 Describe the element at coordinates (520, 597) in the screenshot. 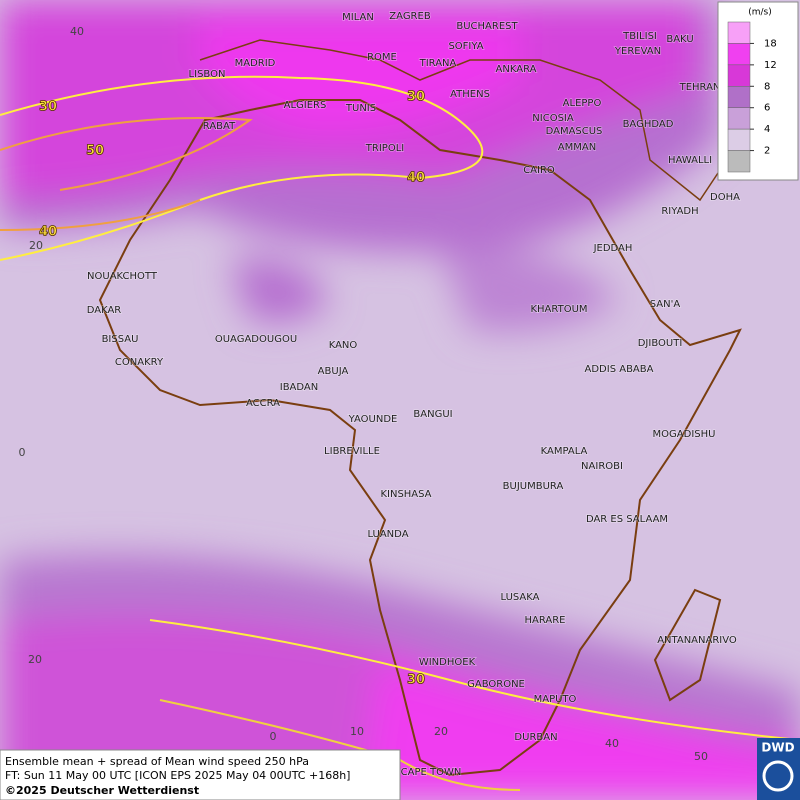

I see `city-label: LUSAKA` at that location.